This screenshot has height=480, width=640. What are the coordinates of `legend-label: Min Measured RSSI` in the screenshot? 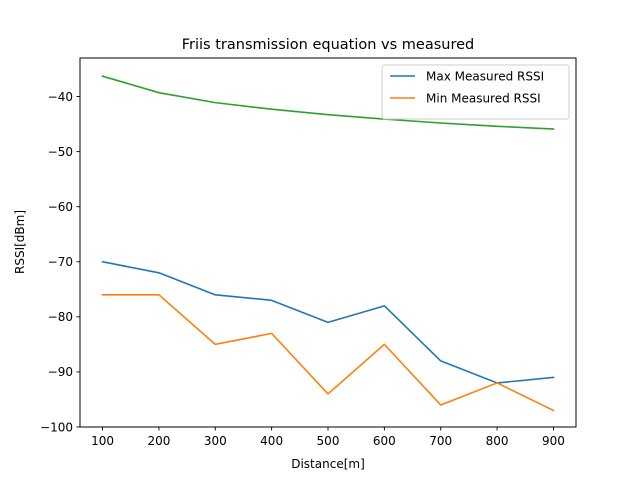 It's located at (483, 98).